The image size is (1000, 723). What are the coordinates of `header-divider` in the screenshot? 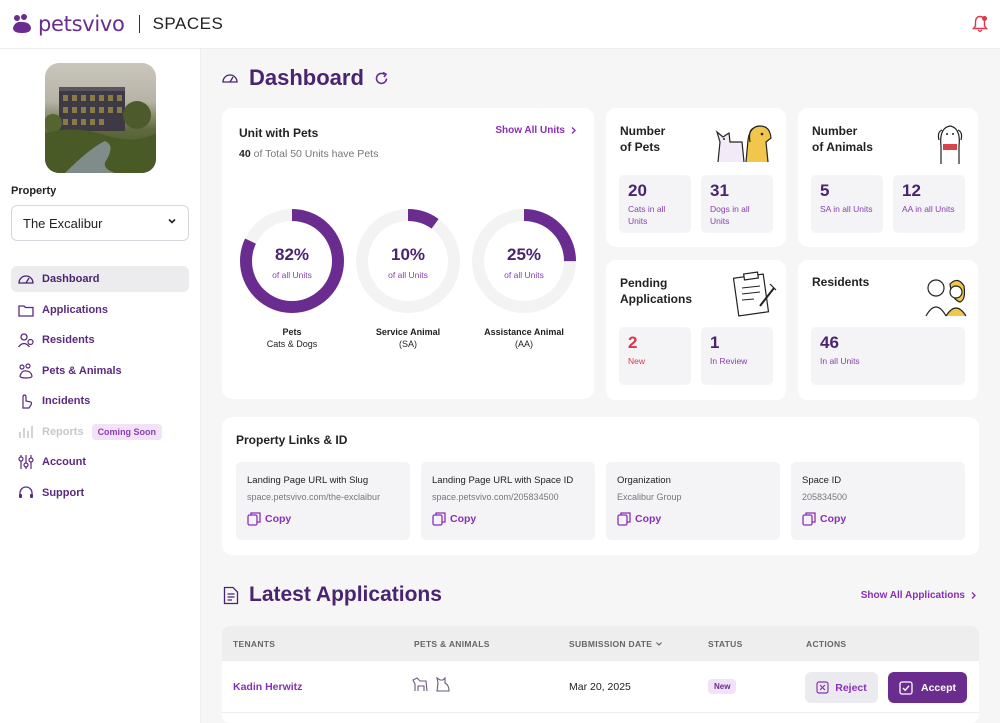 It's located at (139, 24).